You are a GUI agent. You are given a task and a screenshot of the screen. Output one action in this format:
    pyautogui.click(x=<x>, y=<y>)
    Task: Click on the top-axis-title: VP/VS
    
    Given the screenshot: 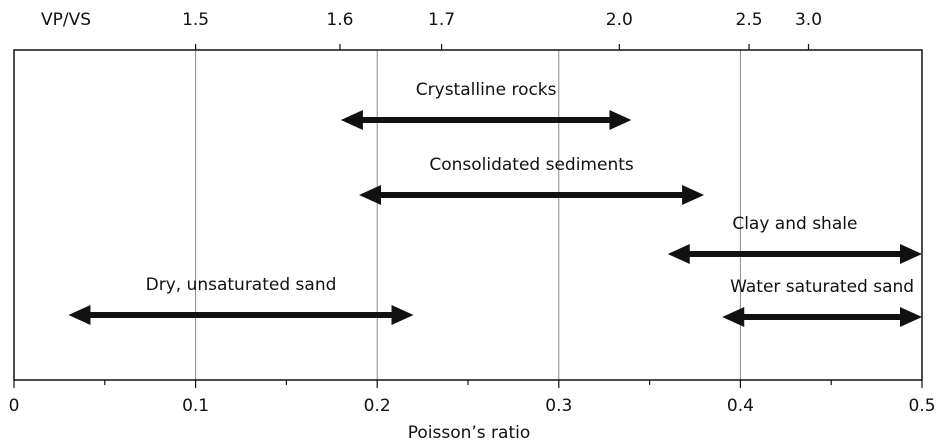 What is the action you would take?
    pyautogui.click(x=66, y=20)
    